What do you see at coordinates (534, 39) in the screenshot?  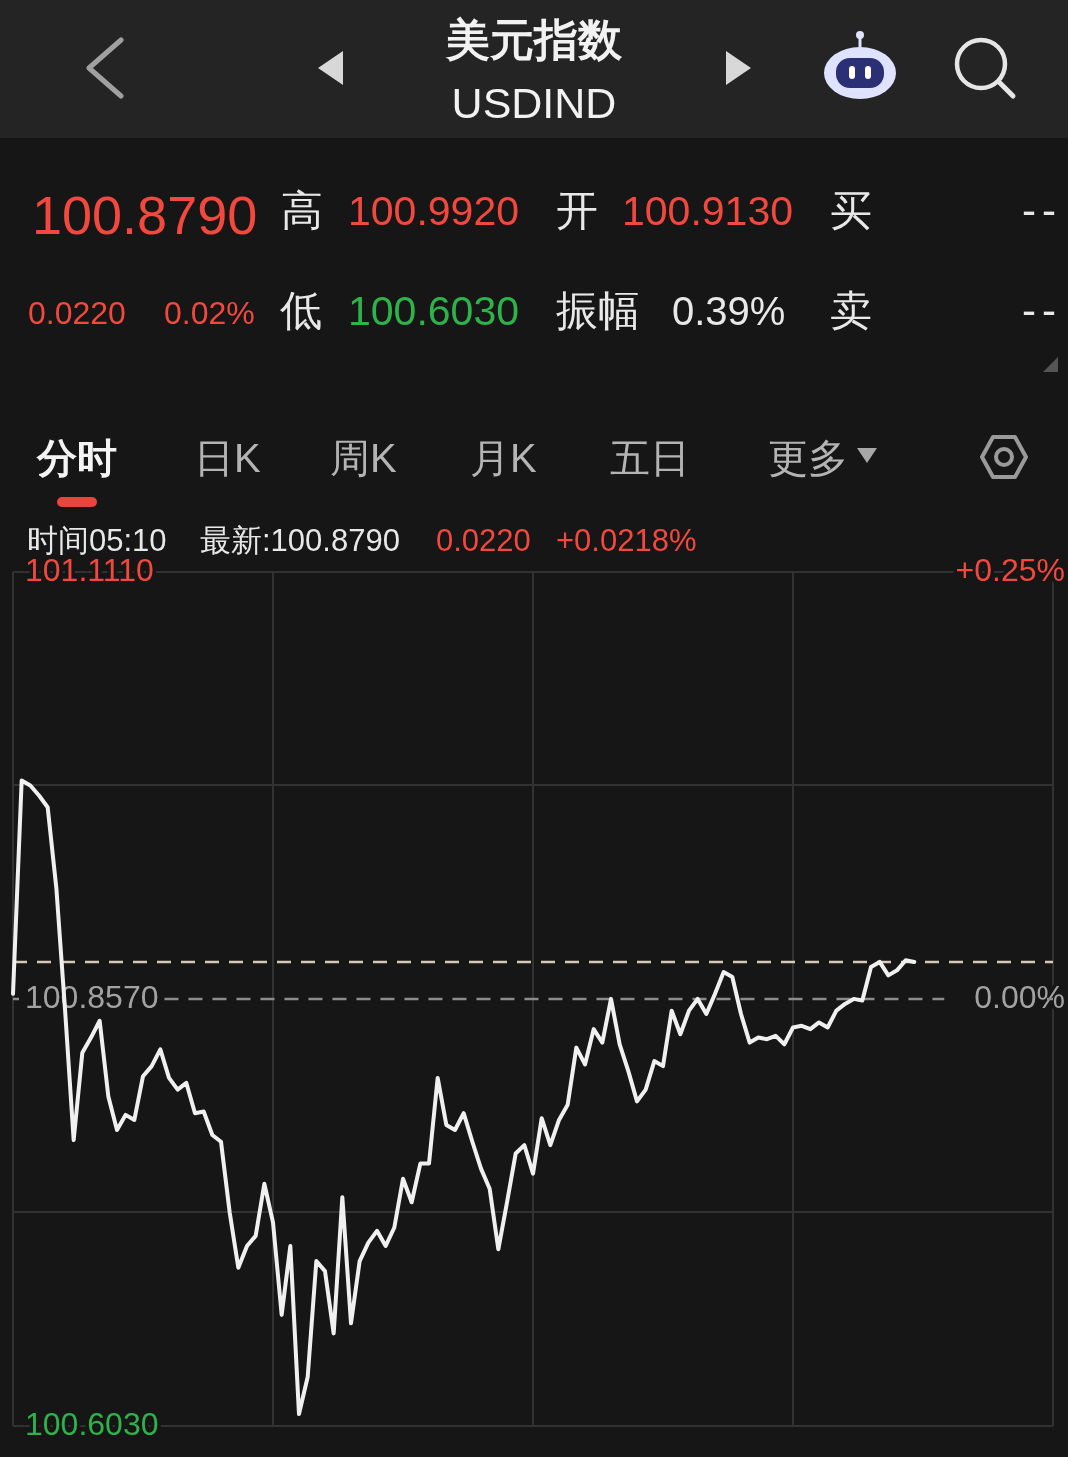 I see `chart-title: 美元指数` at bounding box center [534, 39].